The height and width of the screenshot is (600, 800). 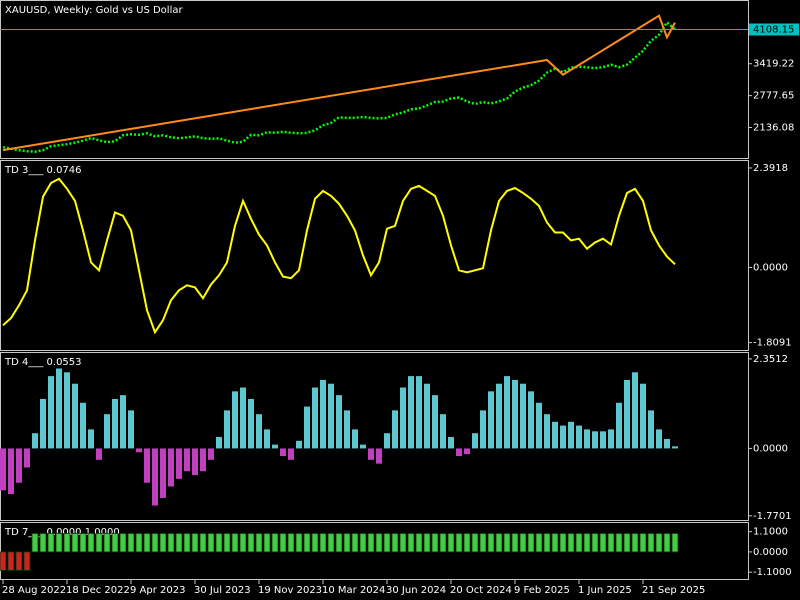 What do you see at coordinates (673, 590) in the screenshot?
I see `x-tick-label: 21 Sep 2025` at bounding box center [673, 590].